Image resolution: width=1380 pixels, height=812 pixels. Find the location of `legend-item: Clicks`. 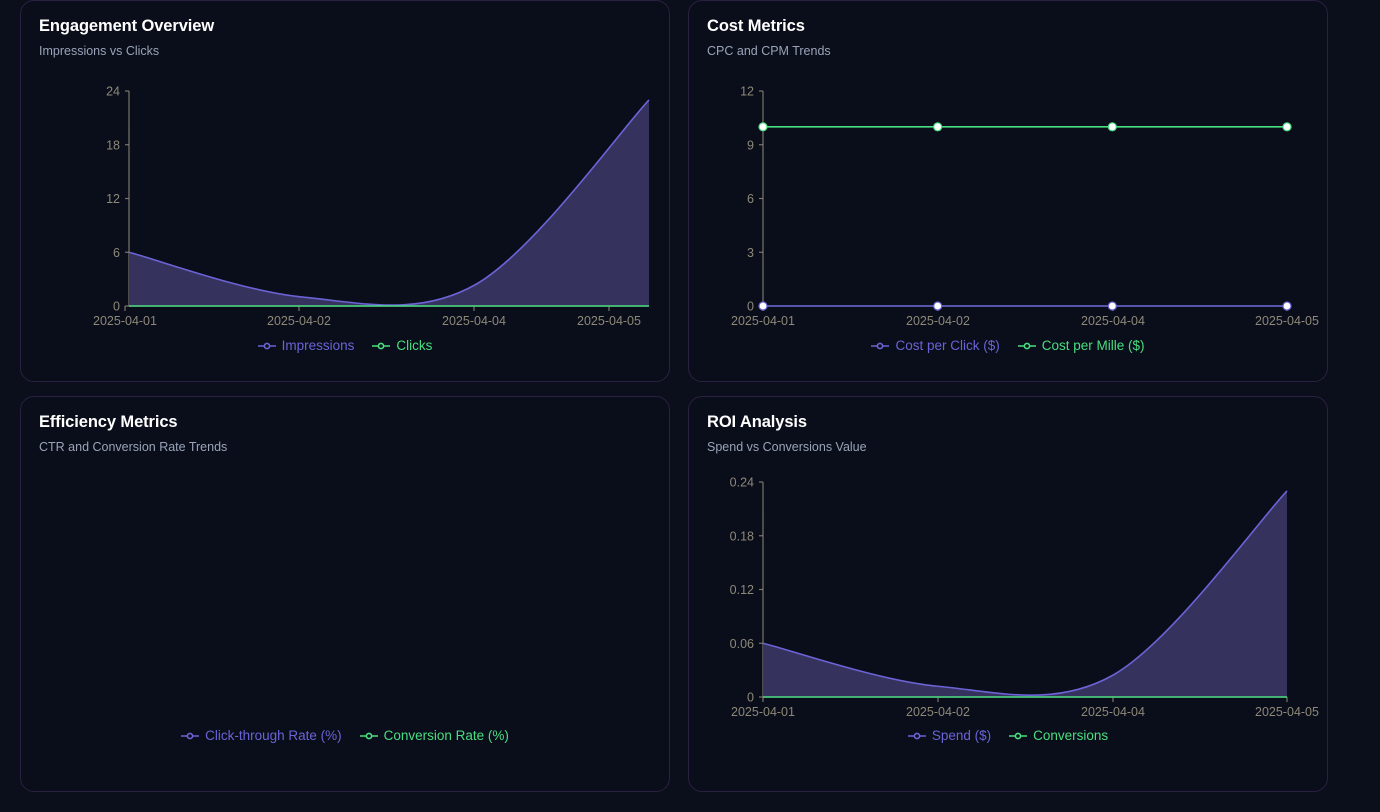

legend-item: Clicks is located at coordinates (402, 345).